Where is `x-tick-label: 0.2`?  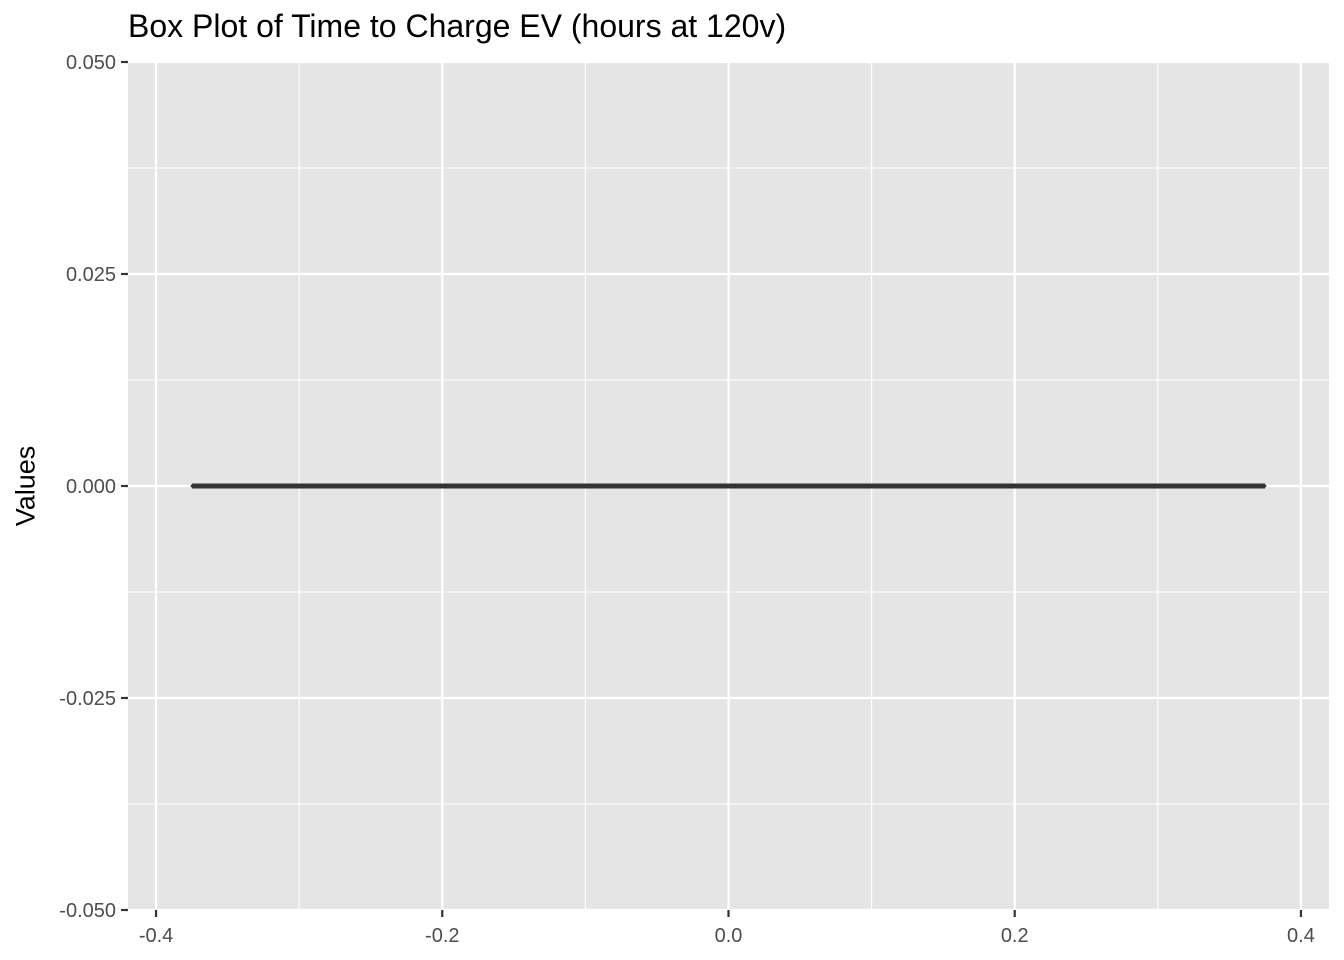
x-tick-label: 0.2 is located at coordinates (1015, 936).